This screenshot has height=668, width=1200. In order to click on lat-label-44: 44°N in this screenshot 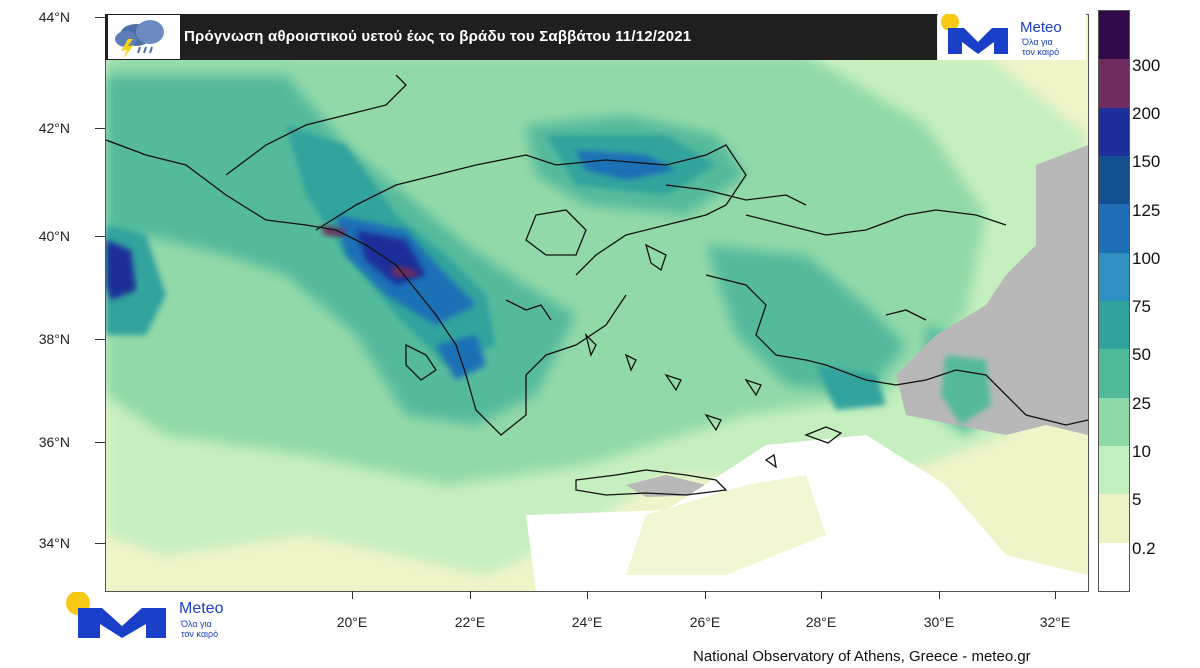, I will do `click(54, 17)`.